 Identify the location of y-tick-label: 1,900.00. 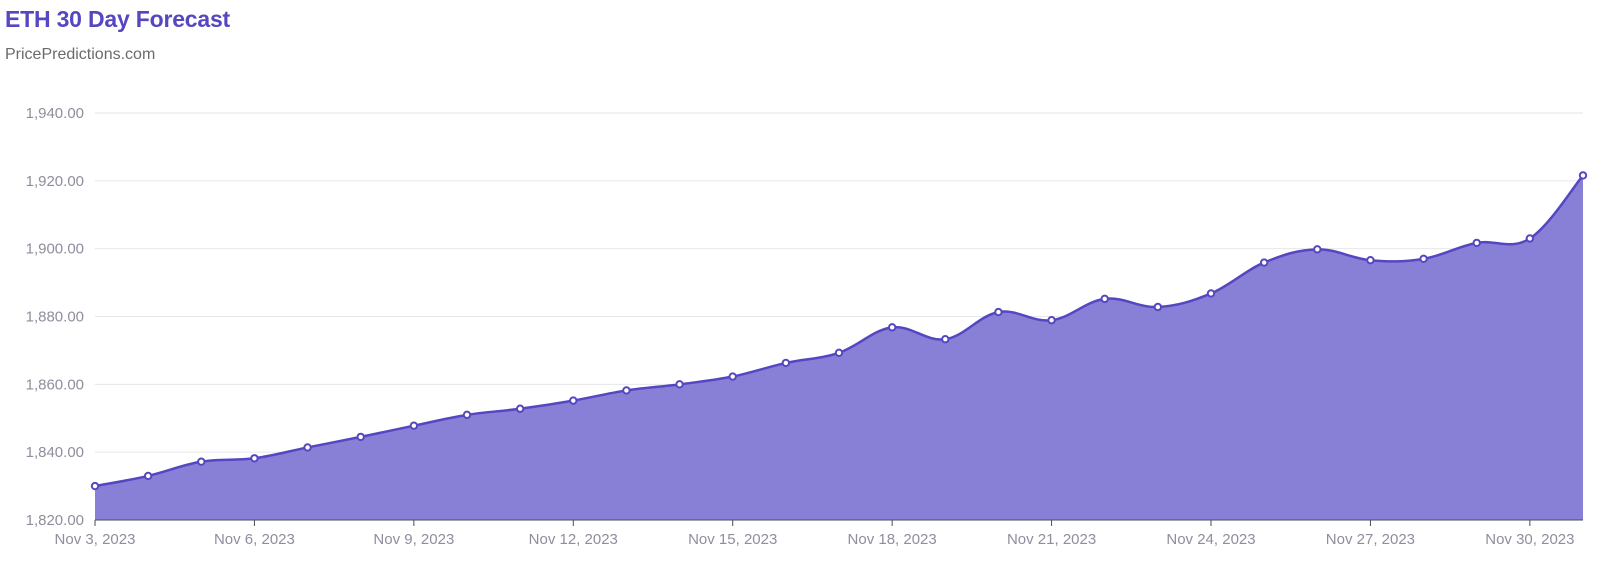
(55, 249).